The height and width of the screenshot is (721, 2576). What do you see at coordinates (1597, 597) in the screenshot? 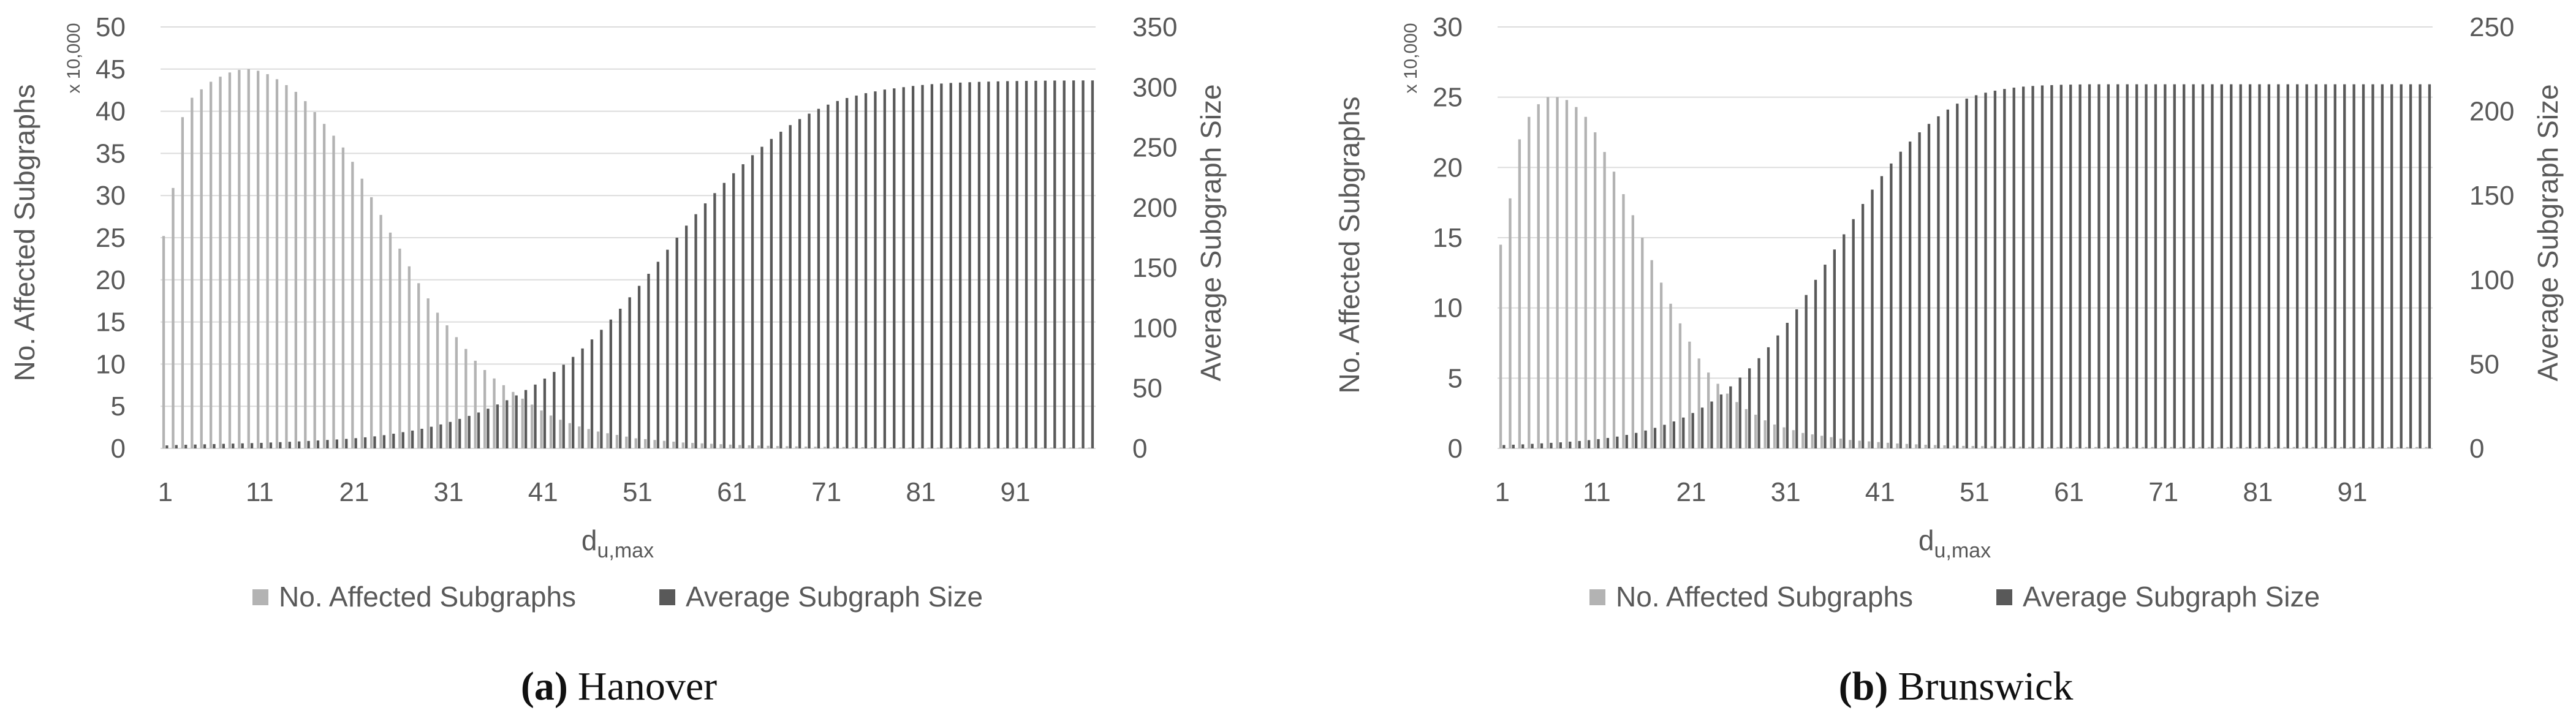
I see `legend-swatch-affected` at bounding box center [1597, 597].